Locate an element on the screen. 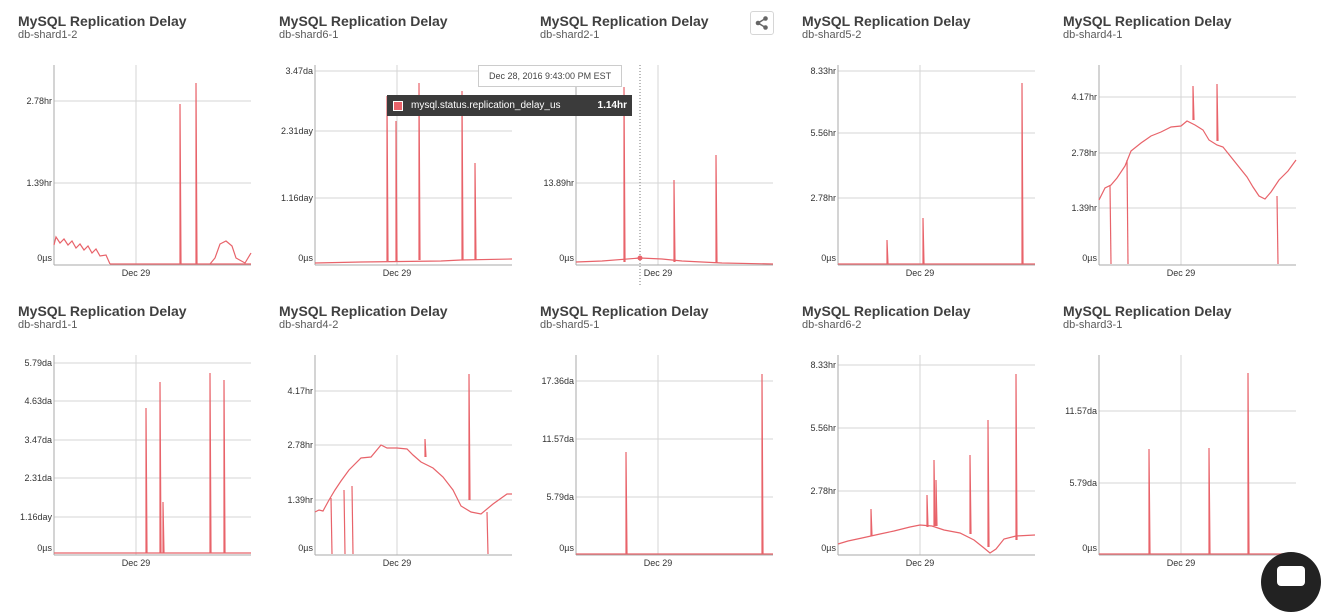  y-tick-label: 17.36da is located at coordinates (557, 381).